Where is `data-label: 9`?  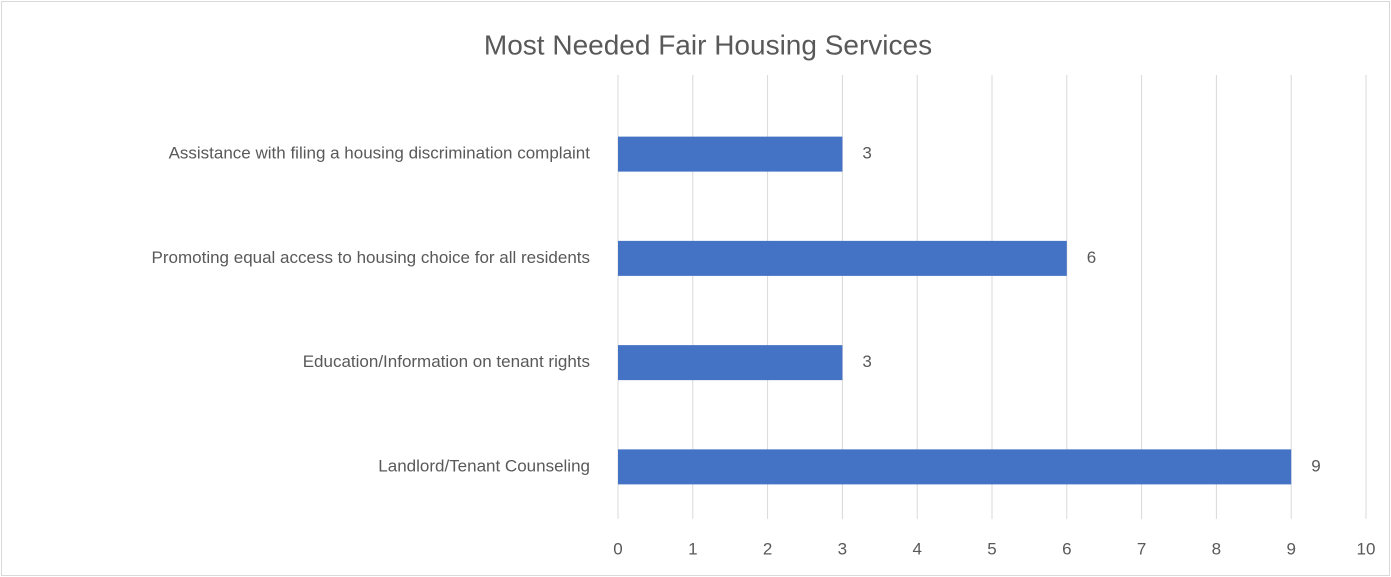
data-label: 9 is located at coordinates (1315, 465).